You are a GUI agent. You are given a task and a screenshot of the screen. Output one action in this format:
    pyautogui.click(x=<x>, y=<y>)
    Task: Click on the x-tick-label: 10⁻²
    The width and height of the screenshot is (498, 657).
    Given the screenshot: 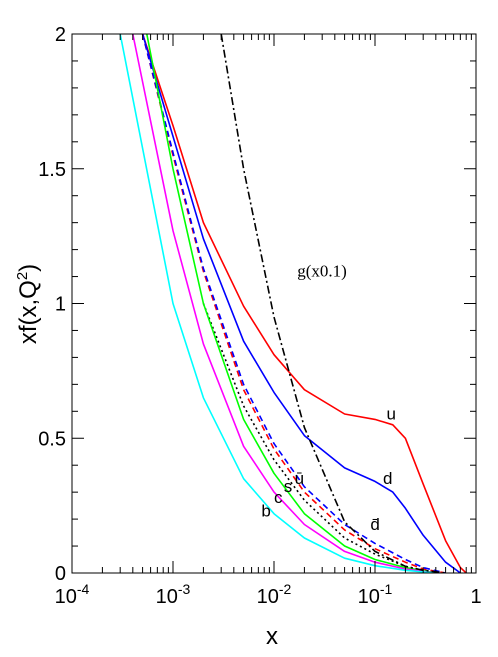 What is the action you would take?
    pyautogui.click(x=274, y=594)
    